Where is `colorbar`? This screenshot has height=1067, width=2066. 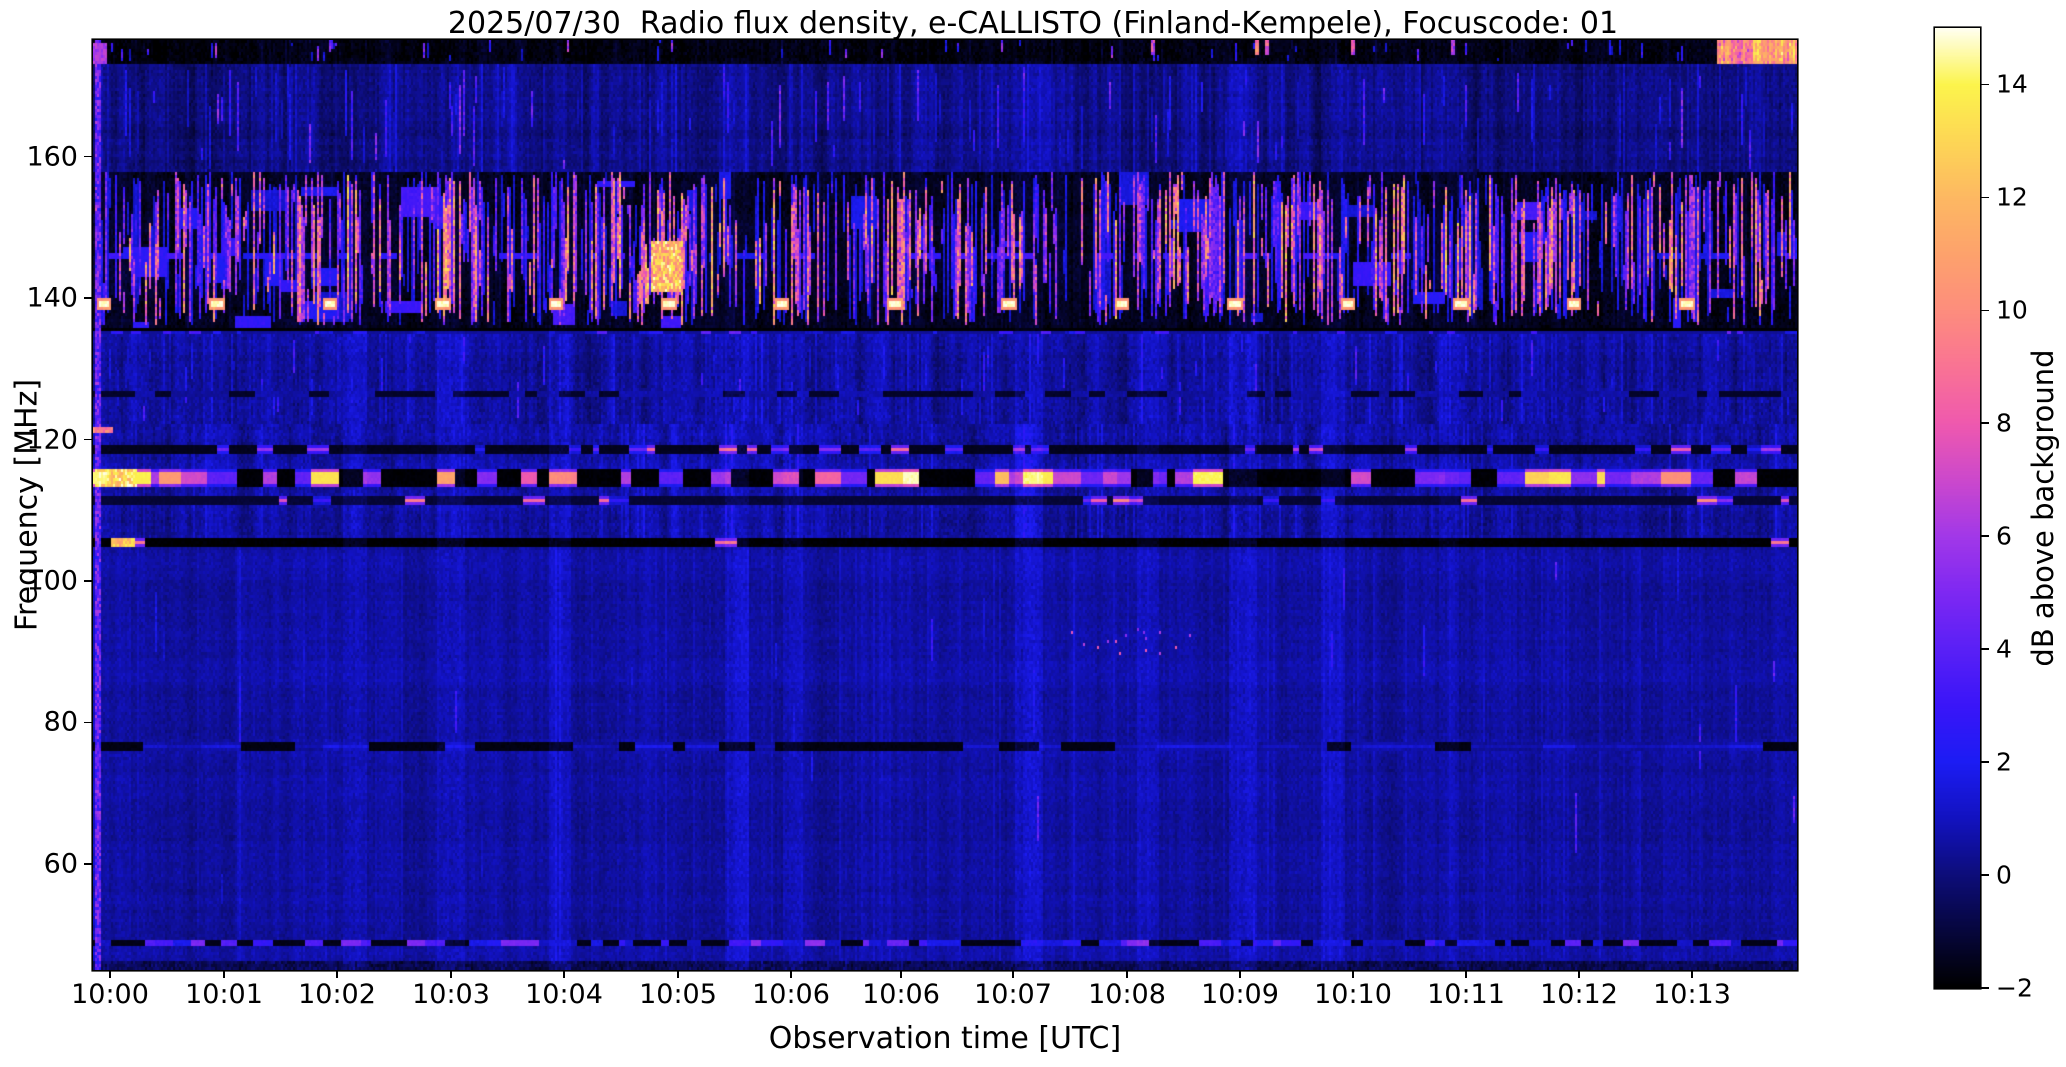 colorbar is located at coordinates (1957, 508).